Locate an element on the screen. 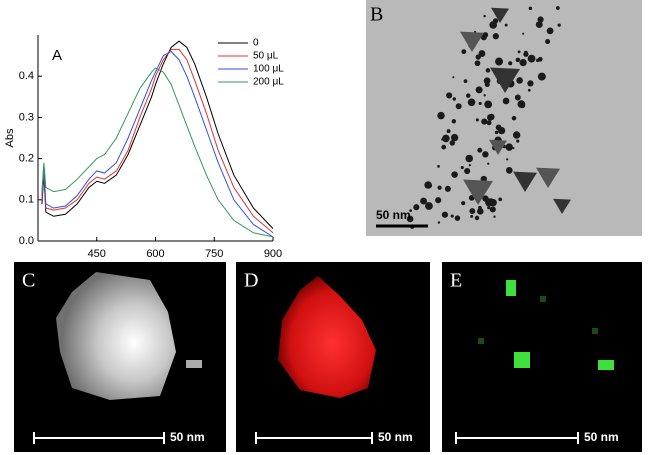 This screenshot has width=648, height=455. legend-label: 0 is located at coordinates (256, 43).